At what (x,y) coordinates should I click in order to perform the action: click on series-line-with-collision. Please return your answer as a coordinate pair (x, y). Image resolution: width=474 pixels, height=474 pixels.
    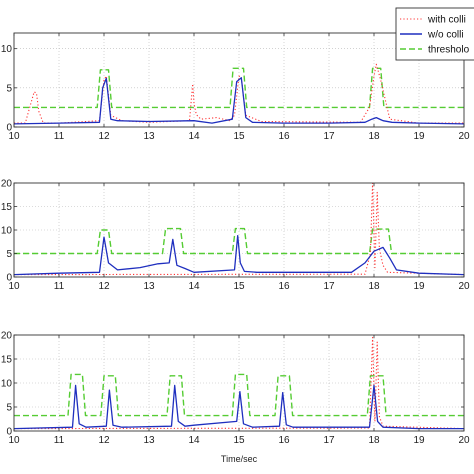
    Looking at the image, I should click on (239, 93).